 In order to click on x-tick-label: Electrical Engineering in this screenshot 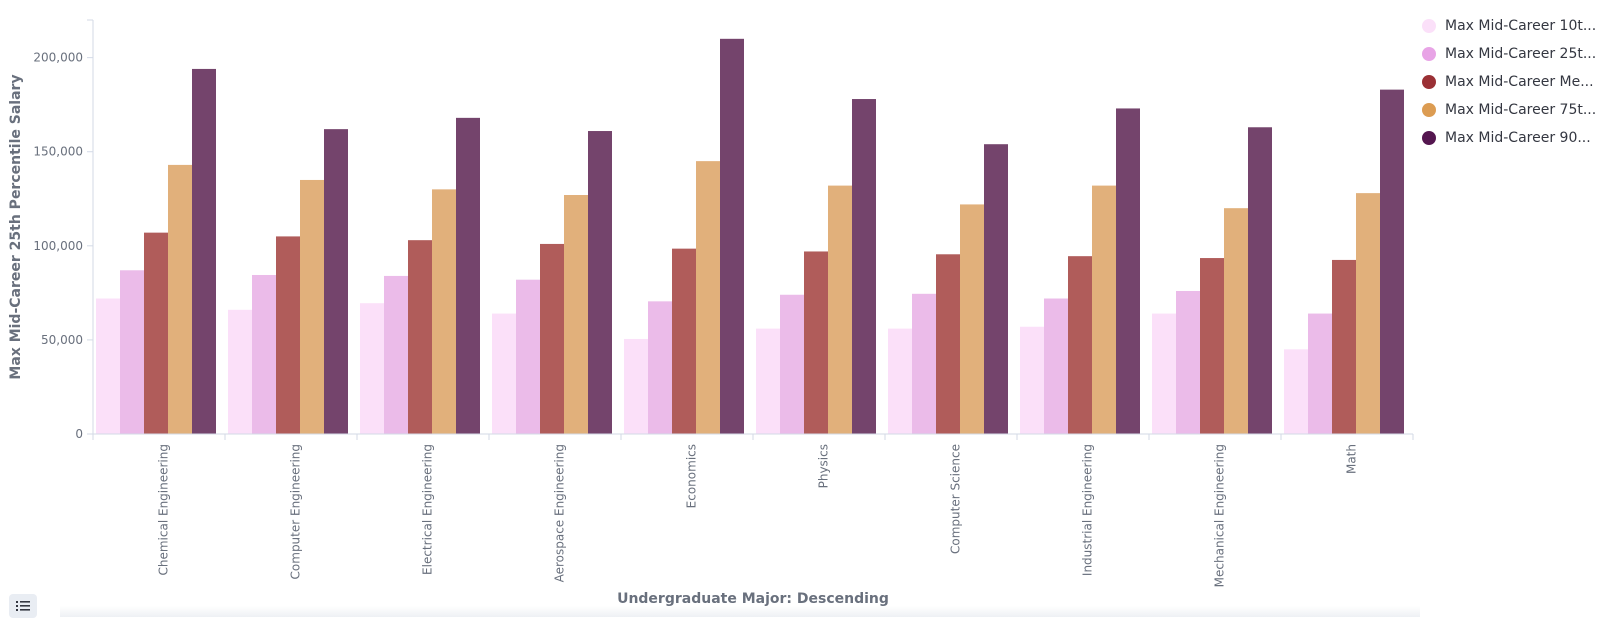, I will do `click(428, 509)`.